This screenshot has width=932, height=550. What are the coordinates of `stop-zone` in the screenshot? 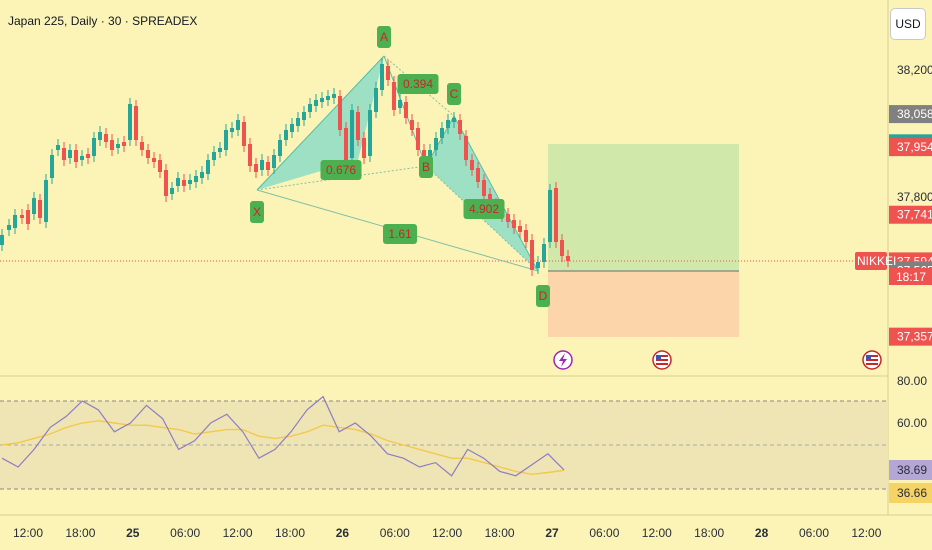 It's located at (643, 304).